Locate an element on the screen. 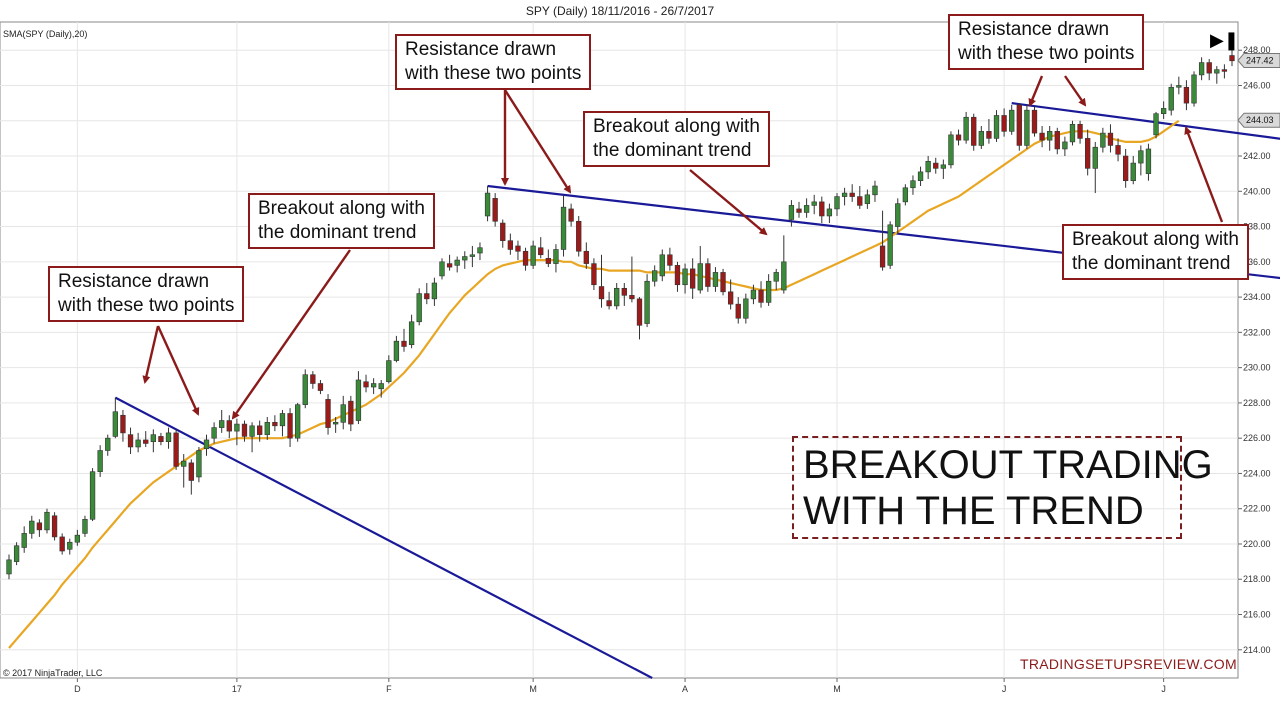 Image resolution: width=1280 pixels, height=717 pixels. y-tick-label: 222.00 is located at coordinates (1257, 509).